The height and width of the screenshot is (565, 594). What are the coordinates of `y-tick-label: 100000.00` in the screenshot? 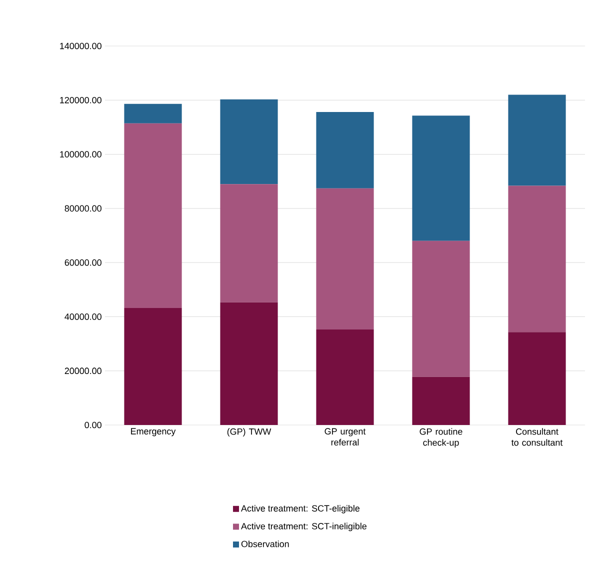 It's located at (81, 154).